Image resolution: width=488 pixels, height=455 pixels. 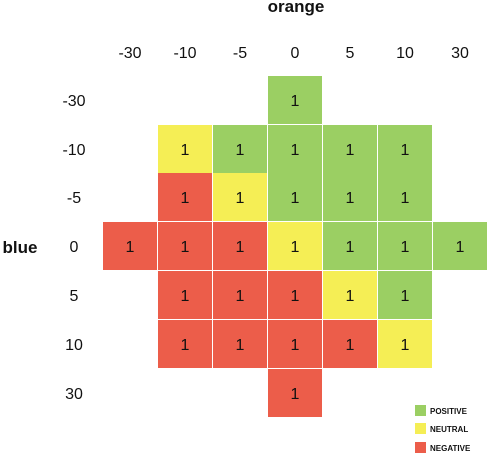 What do you see at coordinates (450, 448) in the screenshot?
I see `legend-label: NEGATIVE` at bounding box center [450, 448].